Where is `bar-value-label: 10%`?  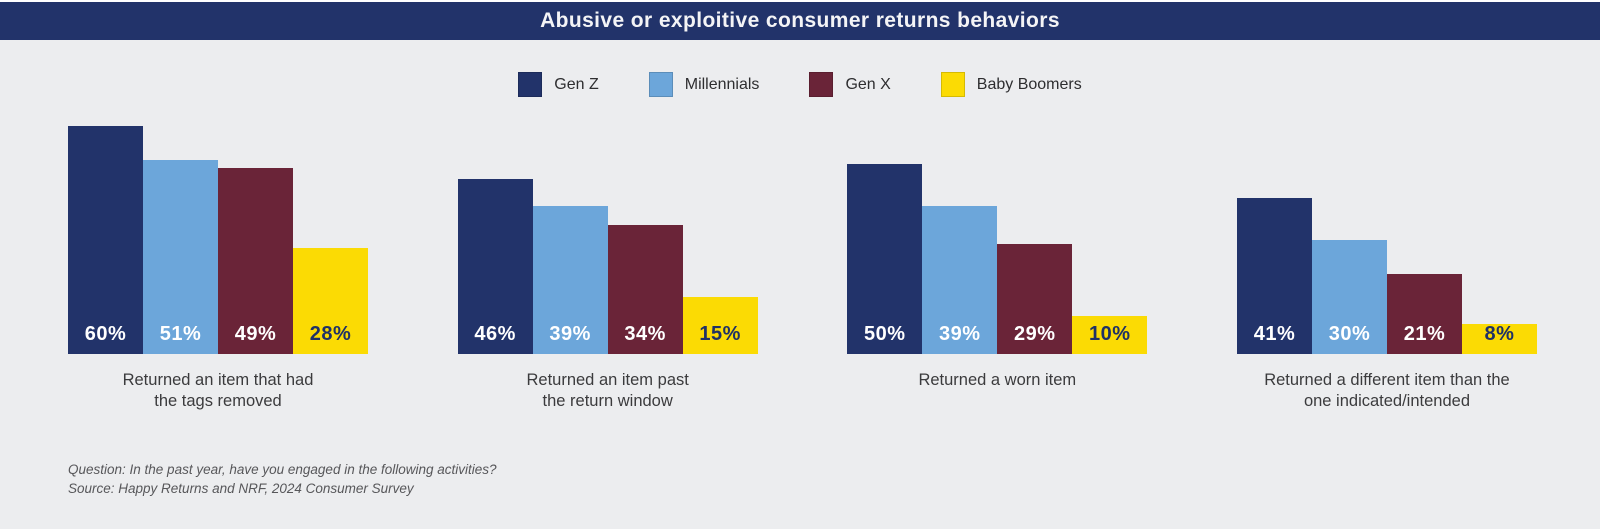
bar-value-label: 10% is located at coordinates (1110, 334).